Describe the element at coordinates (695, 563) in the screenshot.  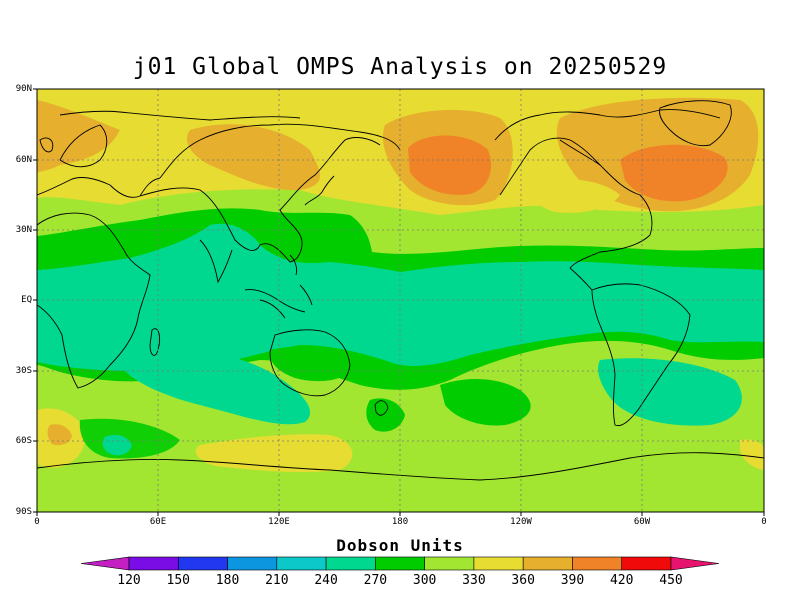
I see `colorbar-arrow-high` at that location.